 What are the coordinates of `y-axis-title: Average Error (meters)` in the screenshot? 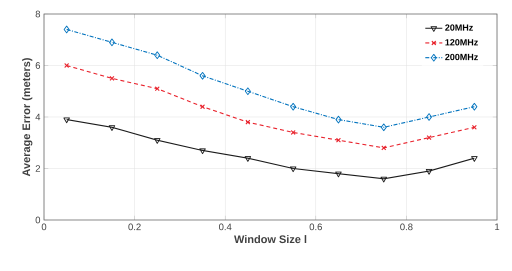 It's located at (27, 117).